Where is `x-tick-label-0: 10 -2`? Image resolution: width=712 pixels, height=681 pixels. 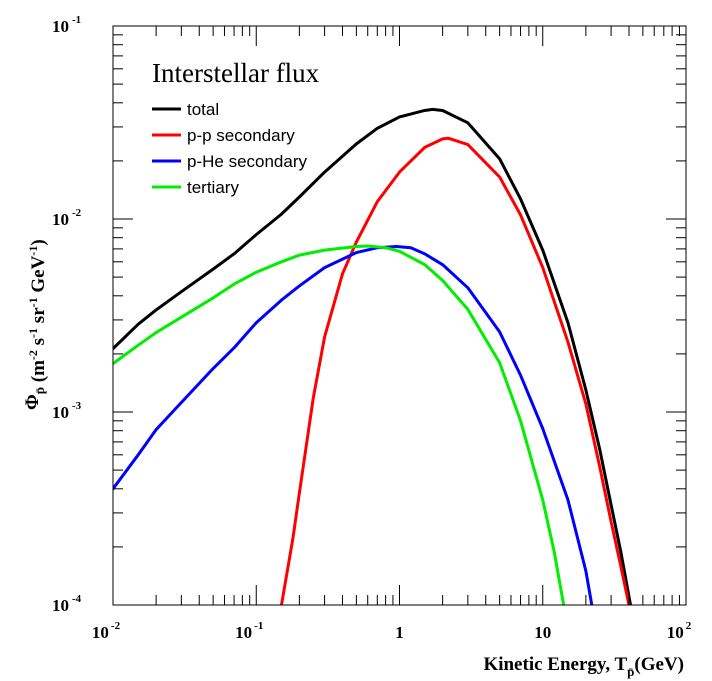 x-tick-label-0: 10 -2 is located at coordinates (106, 631).